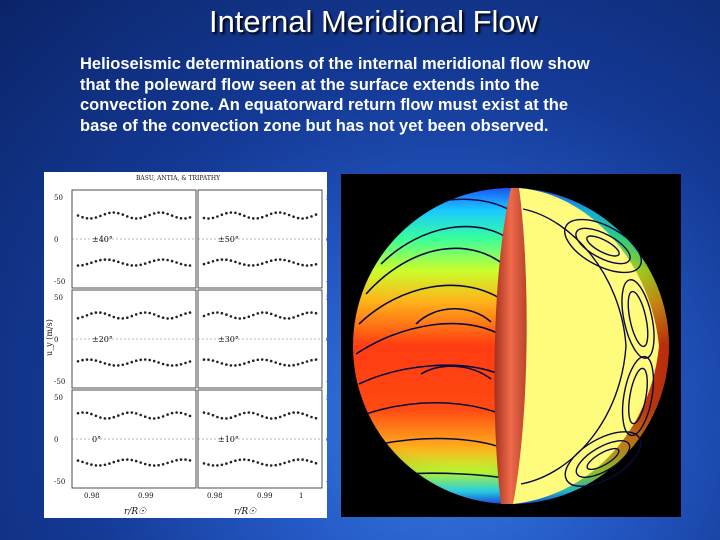  Describe the element at coordinates (92, 496) in the screenshot. I see `x-tick-label: 0.98` at that location.